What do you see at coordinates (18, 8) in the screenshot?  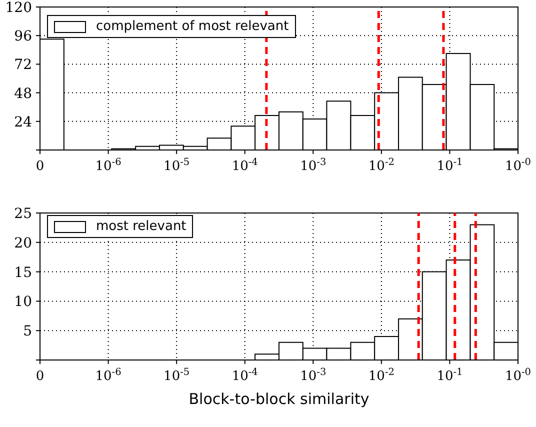 I see `y-tick-label: 120` at bounding box center [18, 8].